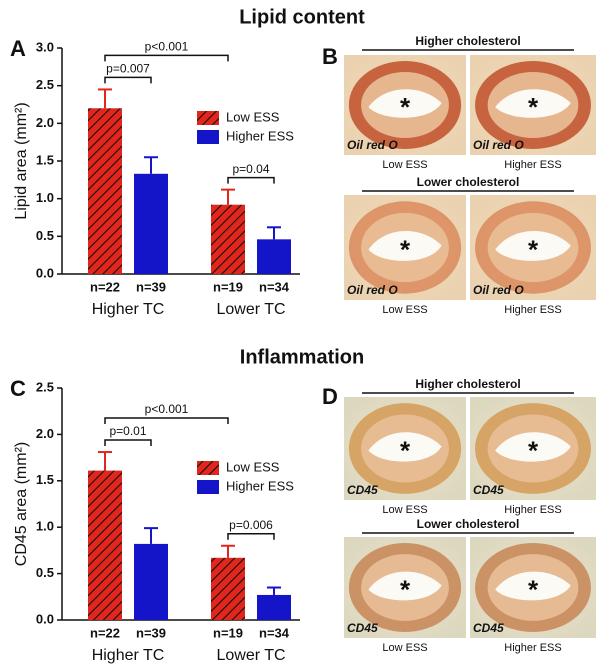 This screenshot has width=604, height=667. What do you see at coordinates (127, 431) in the screenshot?
I see `significance-label: p=0.01` at bounding box center [127, 431].